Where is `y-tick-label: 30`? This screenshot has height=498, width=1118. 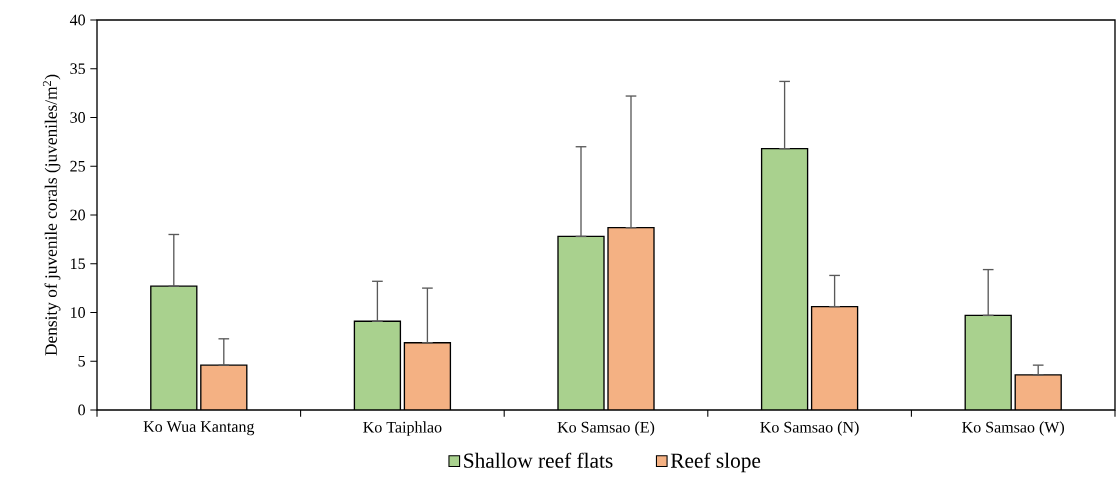 y-tick-label: 30 is located at coordinates (78, 117).